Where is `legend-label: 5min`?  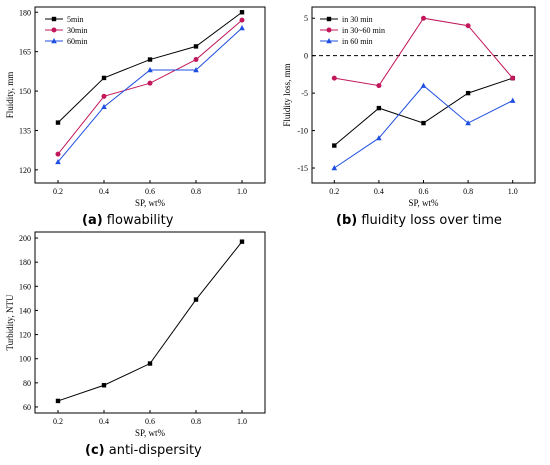
legend-label: 5min is located at coordinates (75, 19).